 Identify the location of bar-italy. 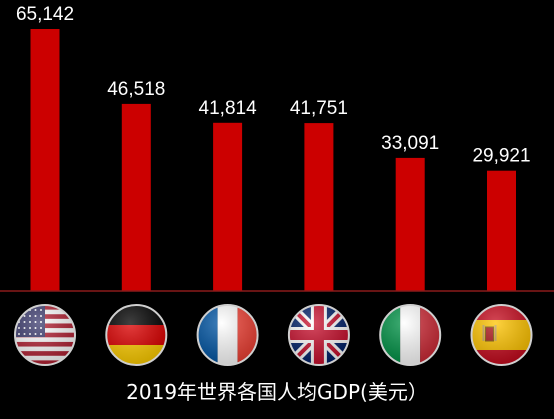
(410, 224).